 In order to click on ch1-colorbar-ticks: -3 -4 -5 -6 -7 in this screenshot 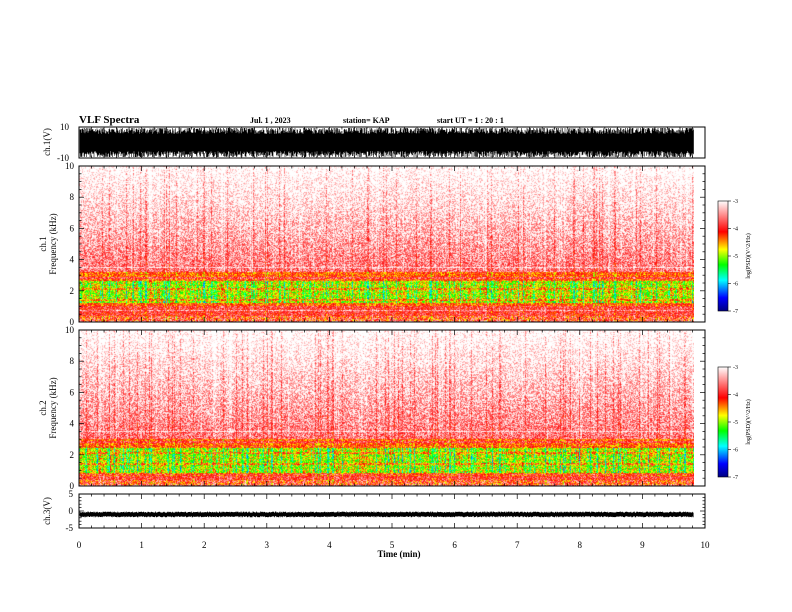, I will do `click(733, 257)`.